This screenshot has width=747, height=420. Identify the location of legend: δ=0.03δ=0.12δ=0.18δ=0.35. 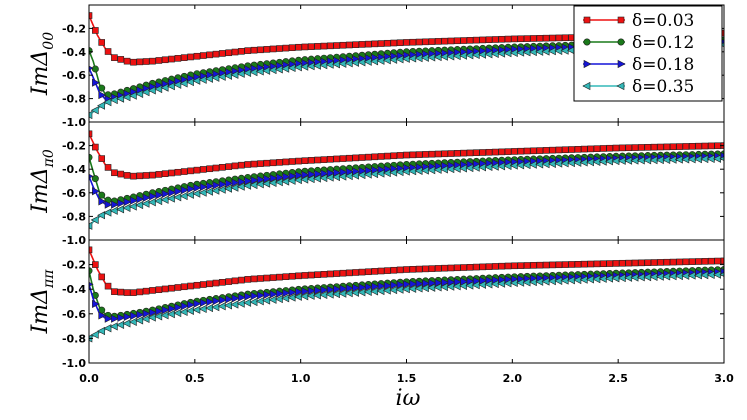
(648, 53).